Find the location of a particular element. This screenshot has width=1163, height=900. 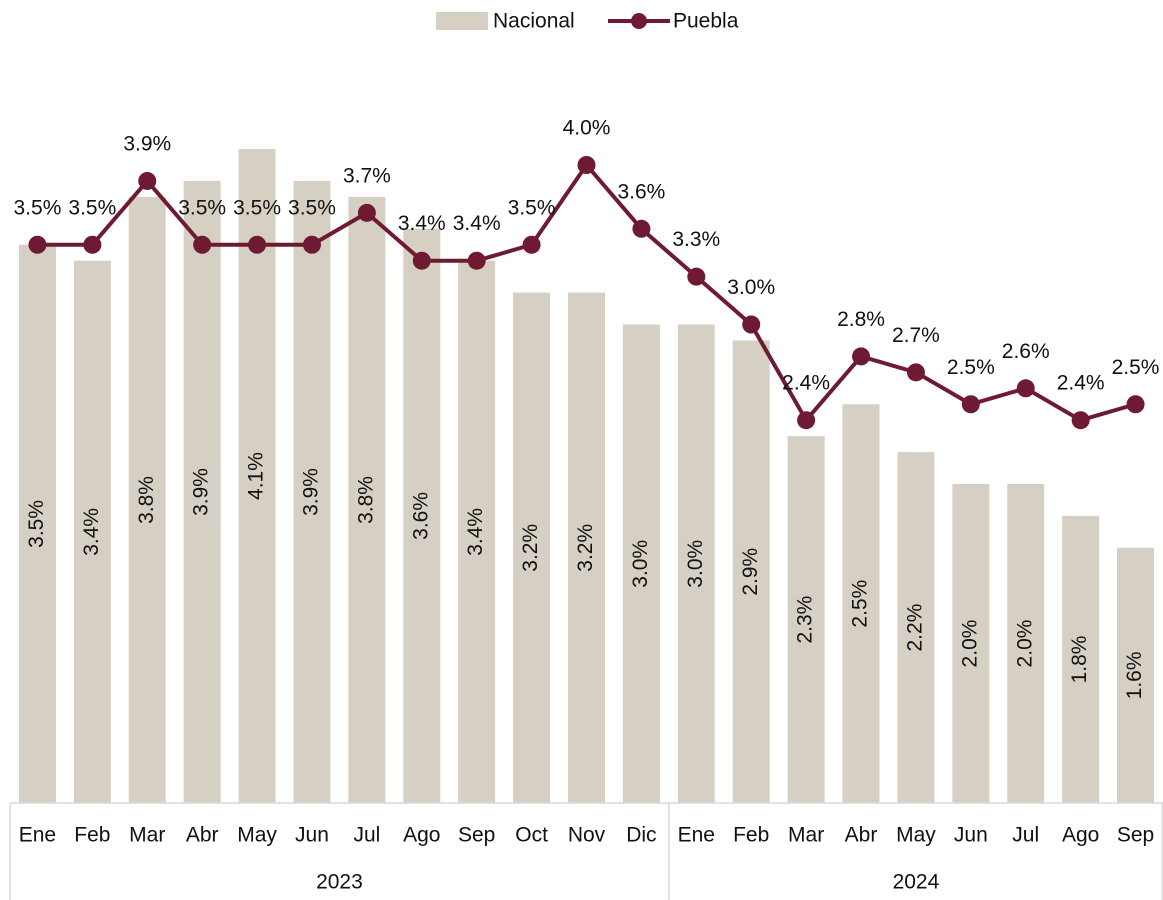

line-value-label: 2.6% is located at coordinates (1026, 351).